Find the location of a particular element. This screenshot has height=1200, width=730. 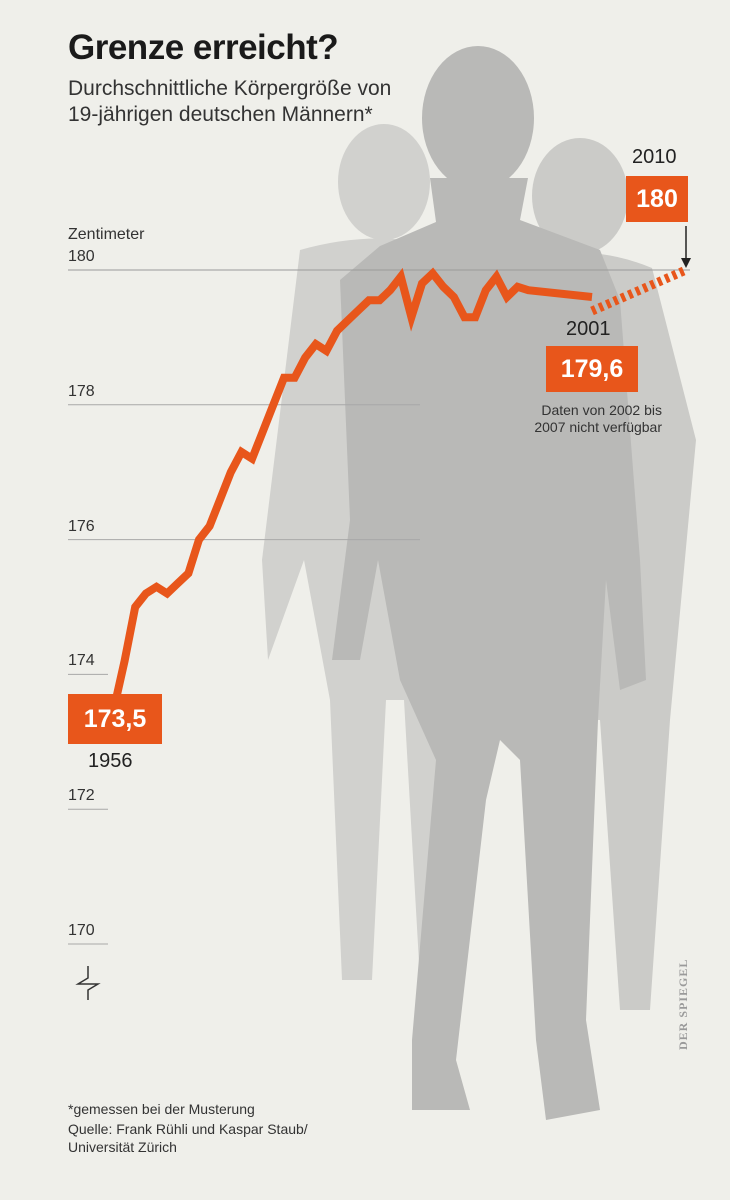

y-tick-label-174: 174 is located at coordinates (81, 661).